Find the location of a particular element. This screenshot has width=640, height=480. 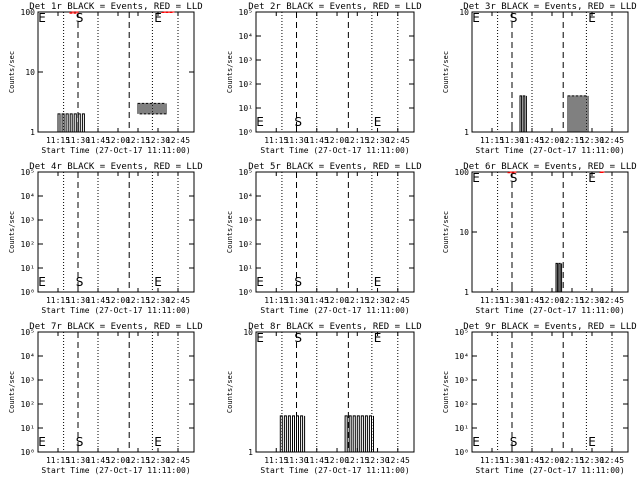

panel-title: Det 2r BLACK = Events, RED = LLD is located at coordinates (334, 7).